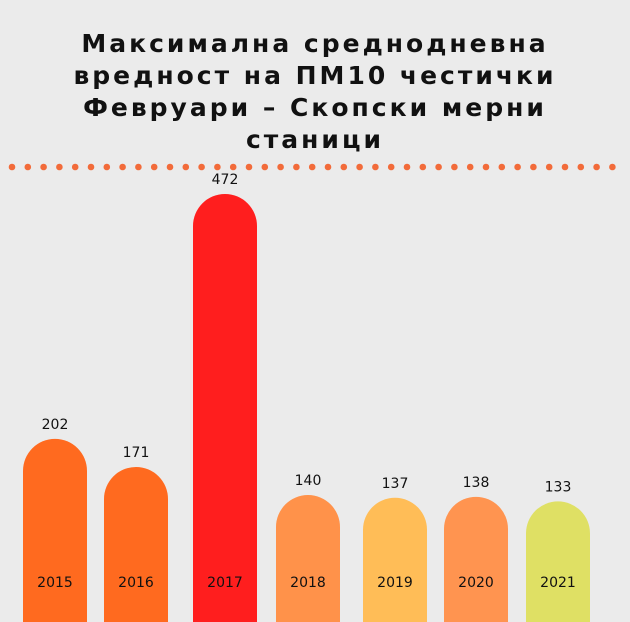 This screenshot has height=622, width=630. Describe the element at coordinates (225, 408) in the screenshot. I see `bar-2017` at that location.